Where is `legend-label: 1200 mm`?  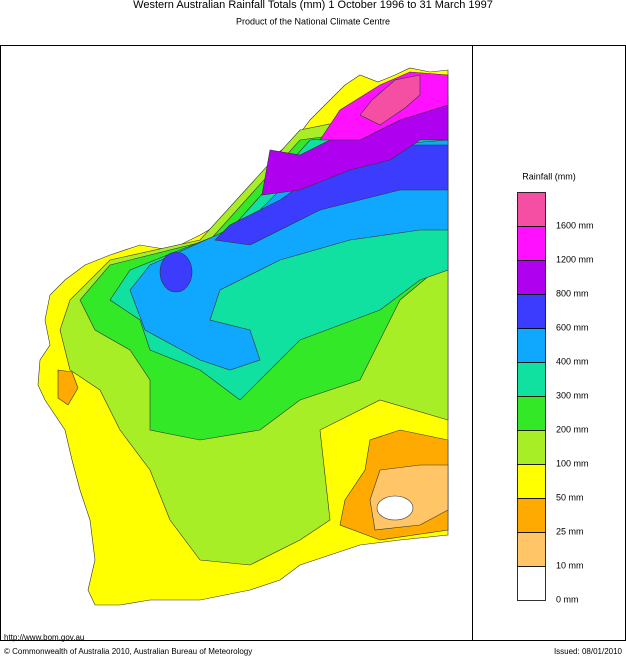 legend-label: 1200 mm is located at coordinates (575, 259).